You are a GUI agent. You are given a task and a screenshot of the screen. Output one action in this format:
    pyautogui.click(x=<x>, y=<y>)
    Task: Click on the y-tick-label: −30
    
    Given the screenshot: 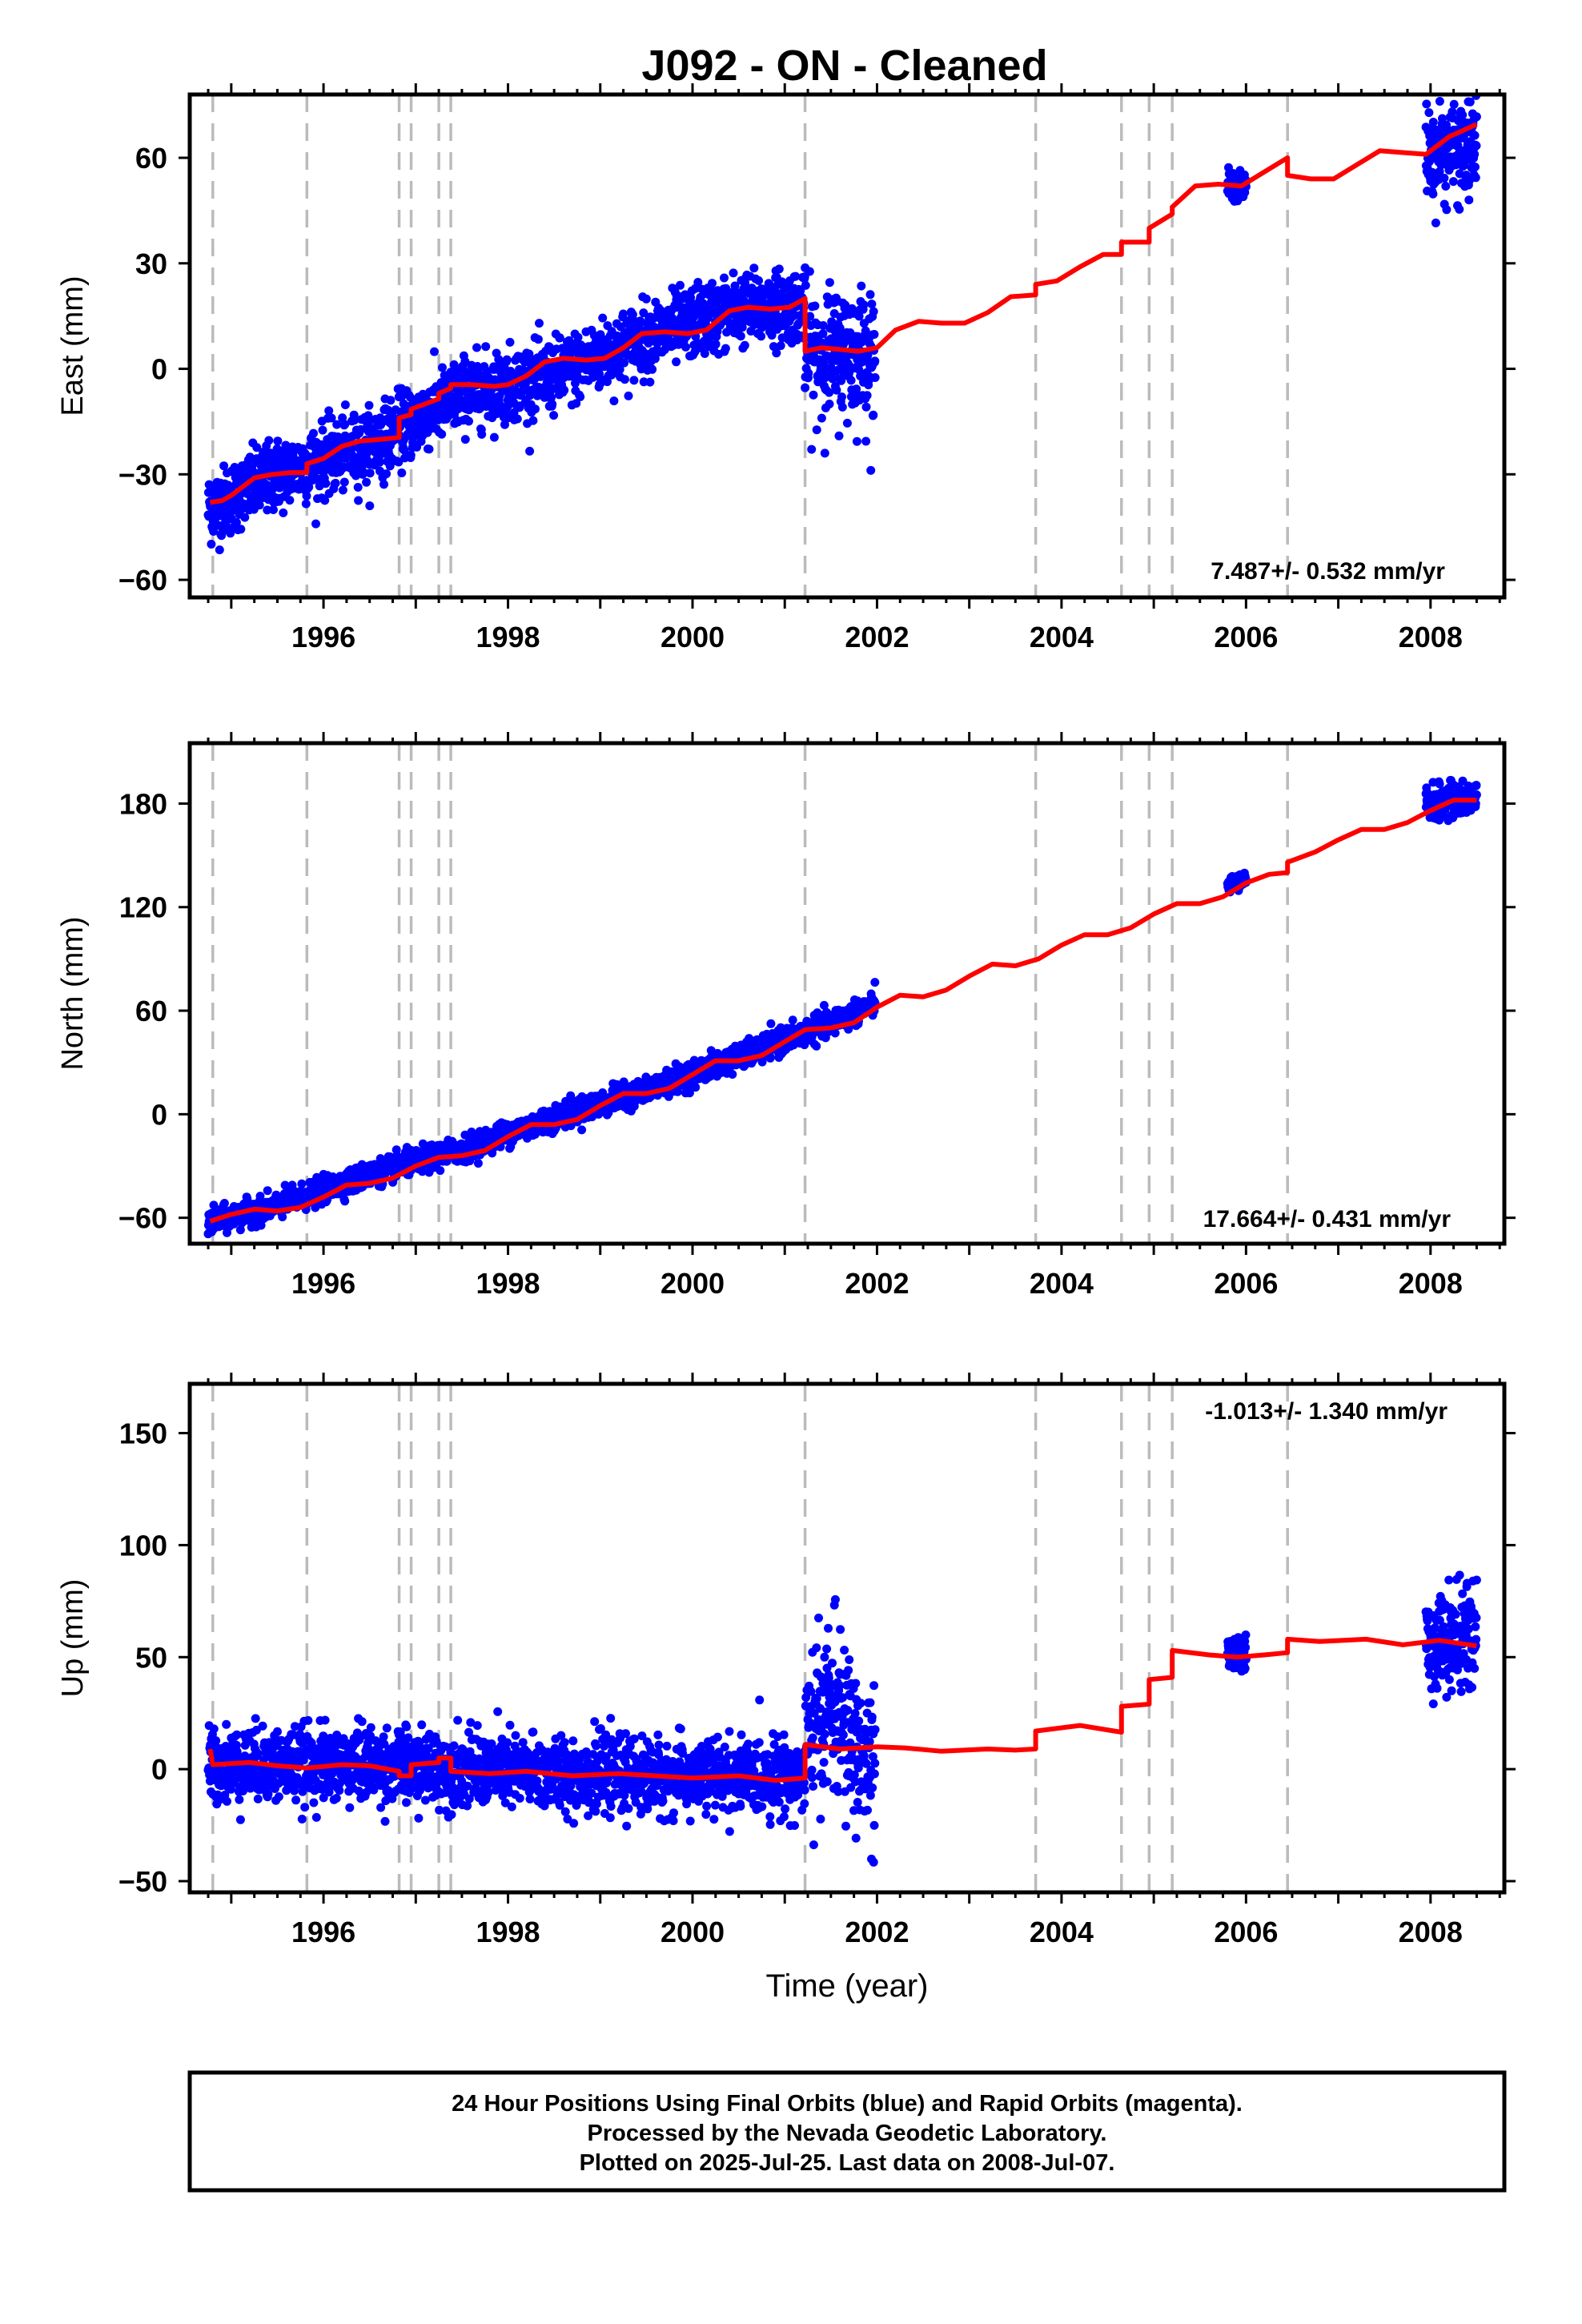 What is the action you would take?
    pyautogui.click(x=142, y=474)
    